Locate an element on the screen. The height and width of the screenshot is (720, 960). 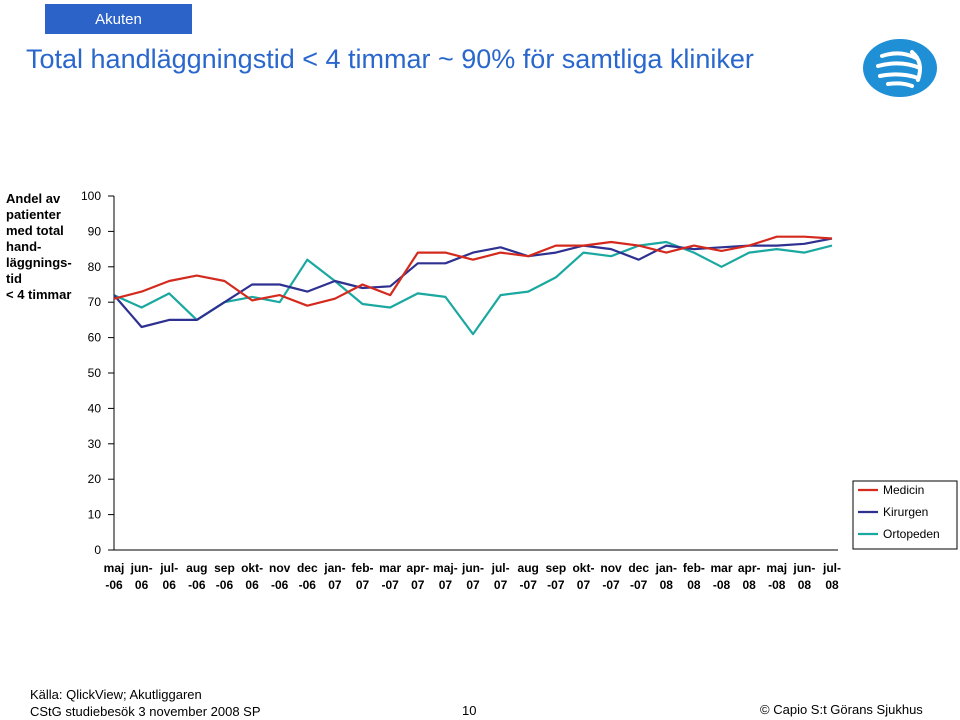
x-tick-label-16: sep -07 is located at coordinates (556, 576).